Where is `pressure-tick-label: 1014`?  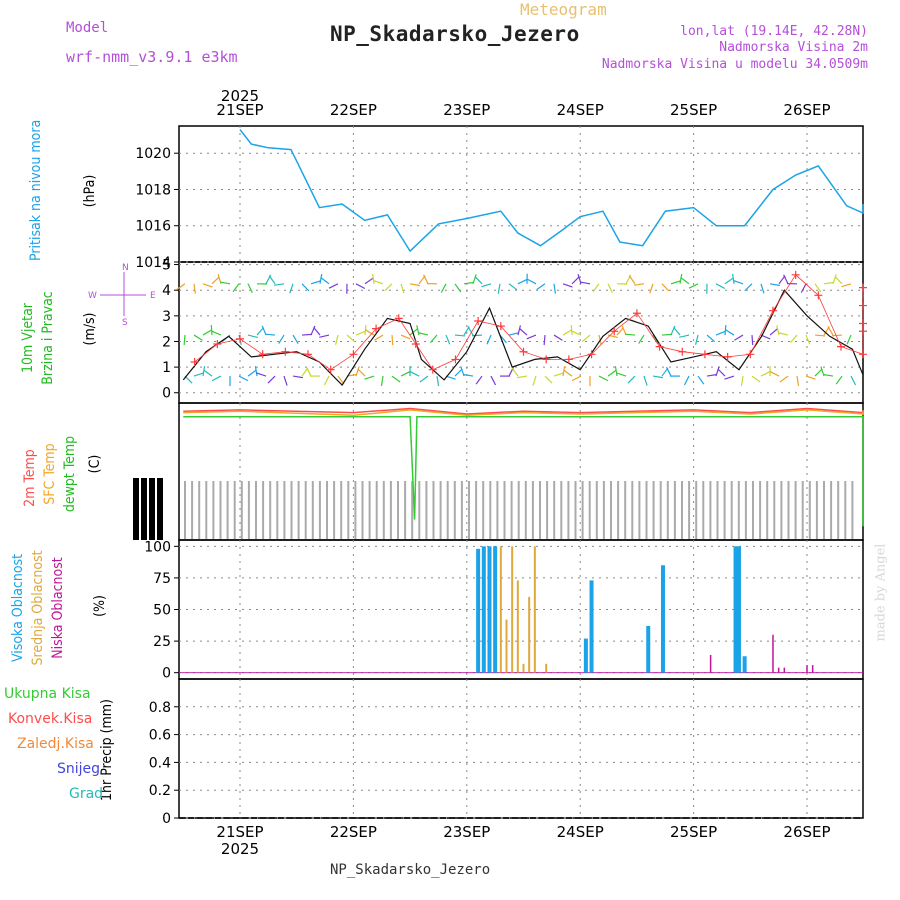 pressure-tick-label: 1014 is located at coordinates (153, 263).